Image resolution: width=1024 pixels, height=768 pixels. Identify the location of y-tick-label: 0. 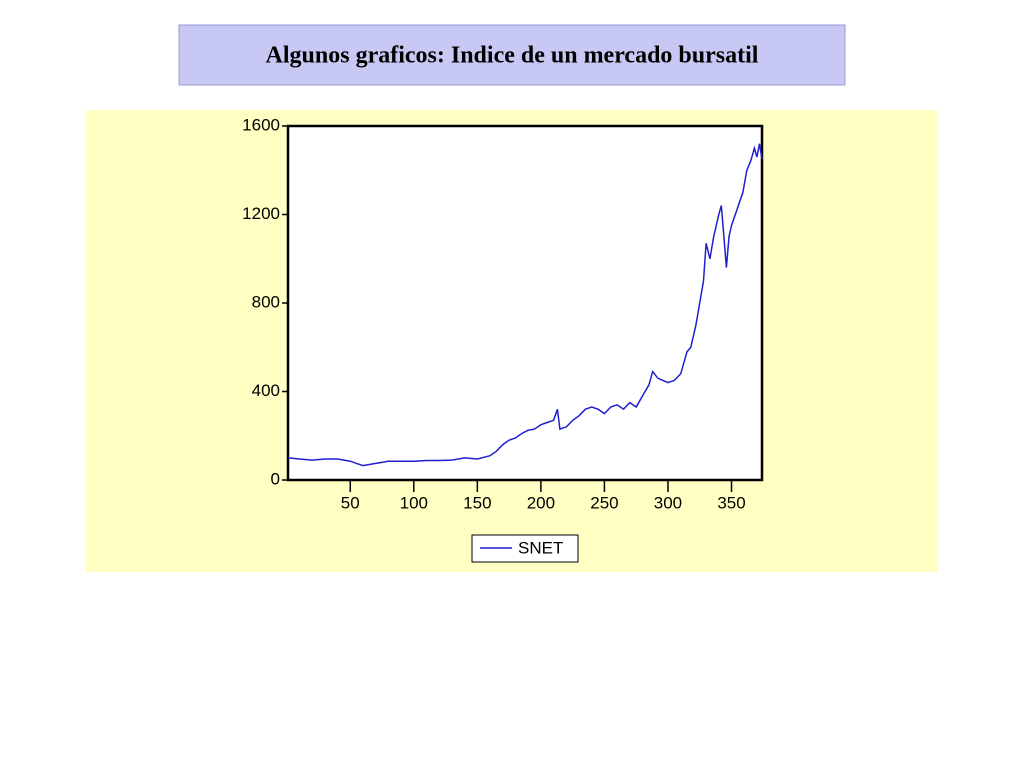
(275, 478).